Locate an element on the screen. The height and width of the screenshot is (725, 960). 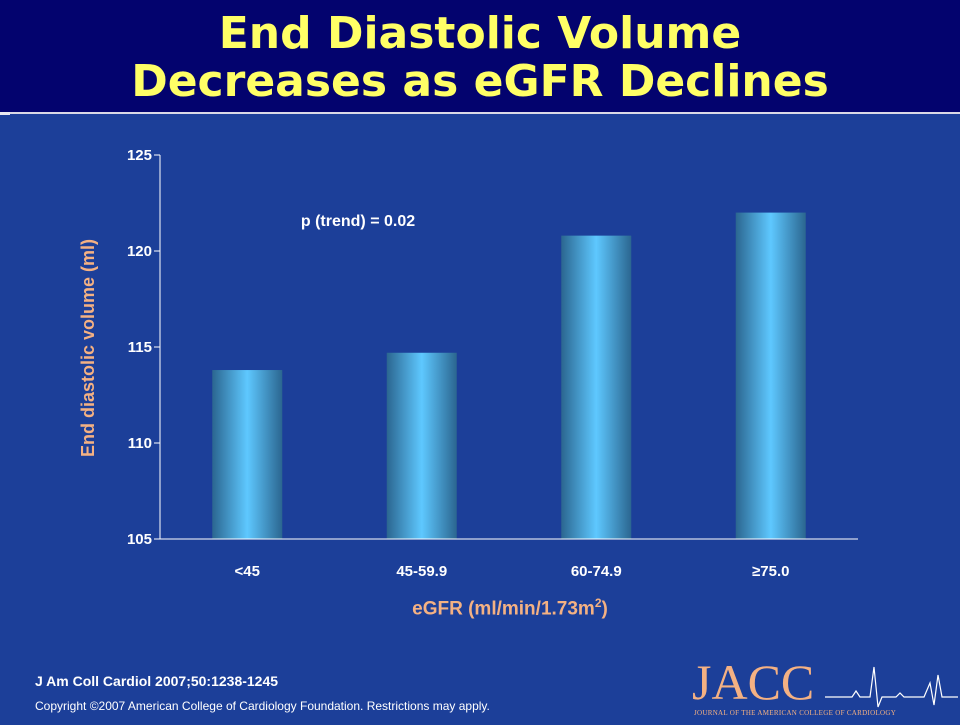
y-tick-label: 110 is located at coordinates (140, 443).